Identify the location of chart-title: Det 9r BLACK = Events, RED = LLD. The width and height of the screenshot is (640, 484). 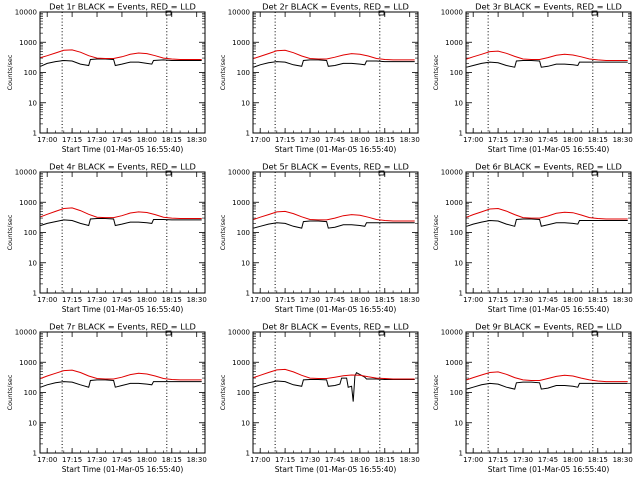
(548, 327).